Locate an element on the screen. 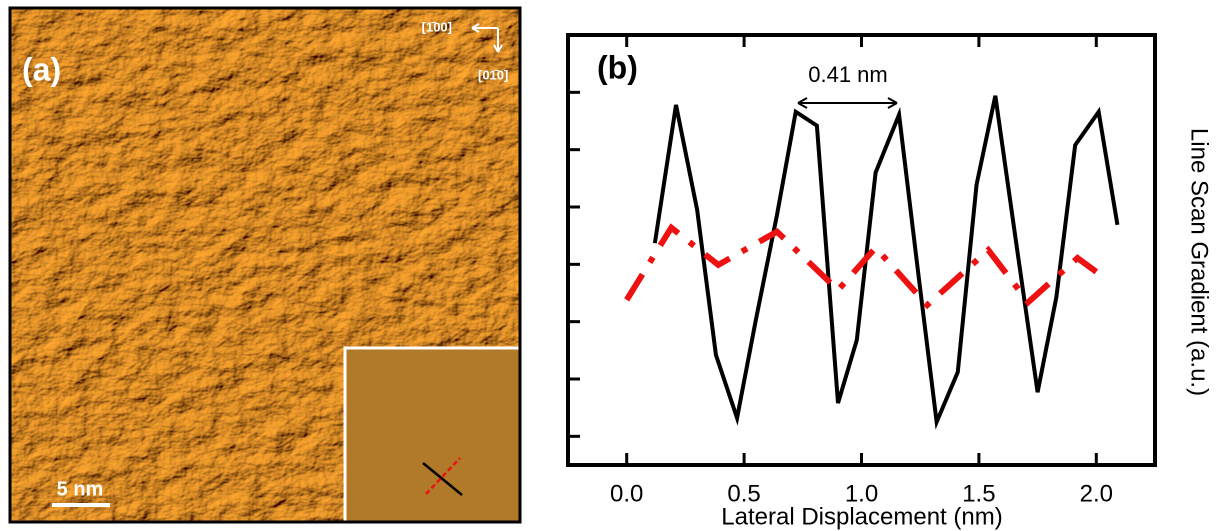 This screenshot has width=1221, height=531. direction-label: [1̄00] is located at coordinates (437, 26).